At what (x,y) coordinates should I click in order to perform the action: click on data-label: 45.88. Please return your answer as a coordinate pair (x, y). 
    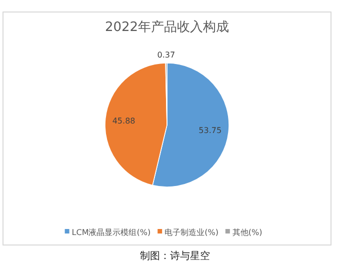
    Looking at the image, I should click on (124, 121).